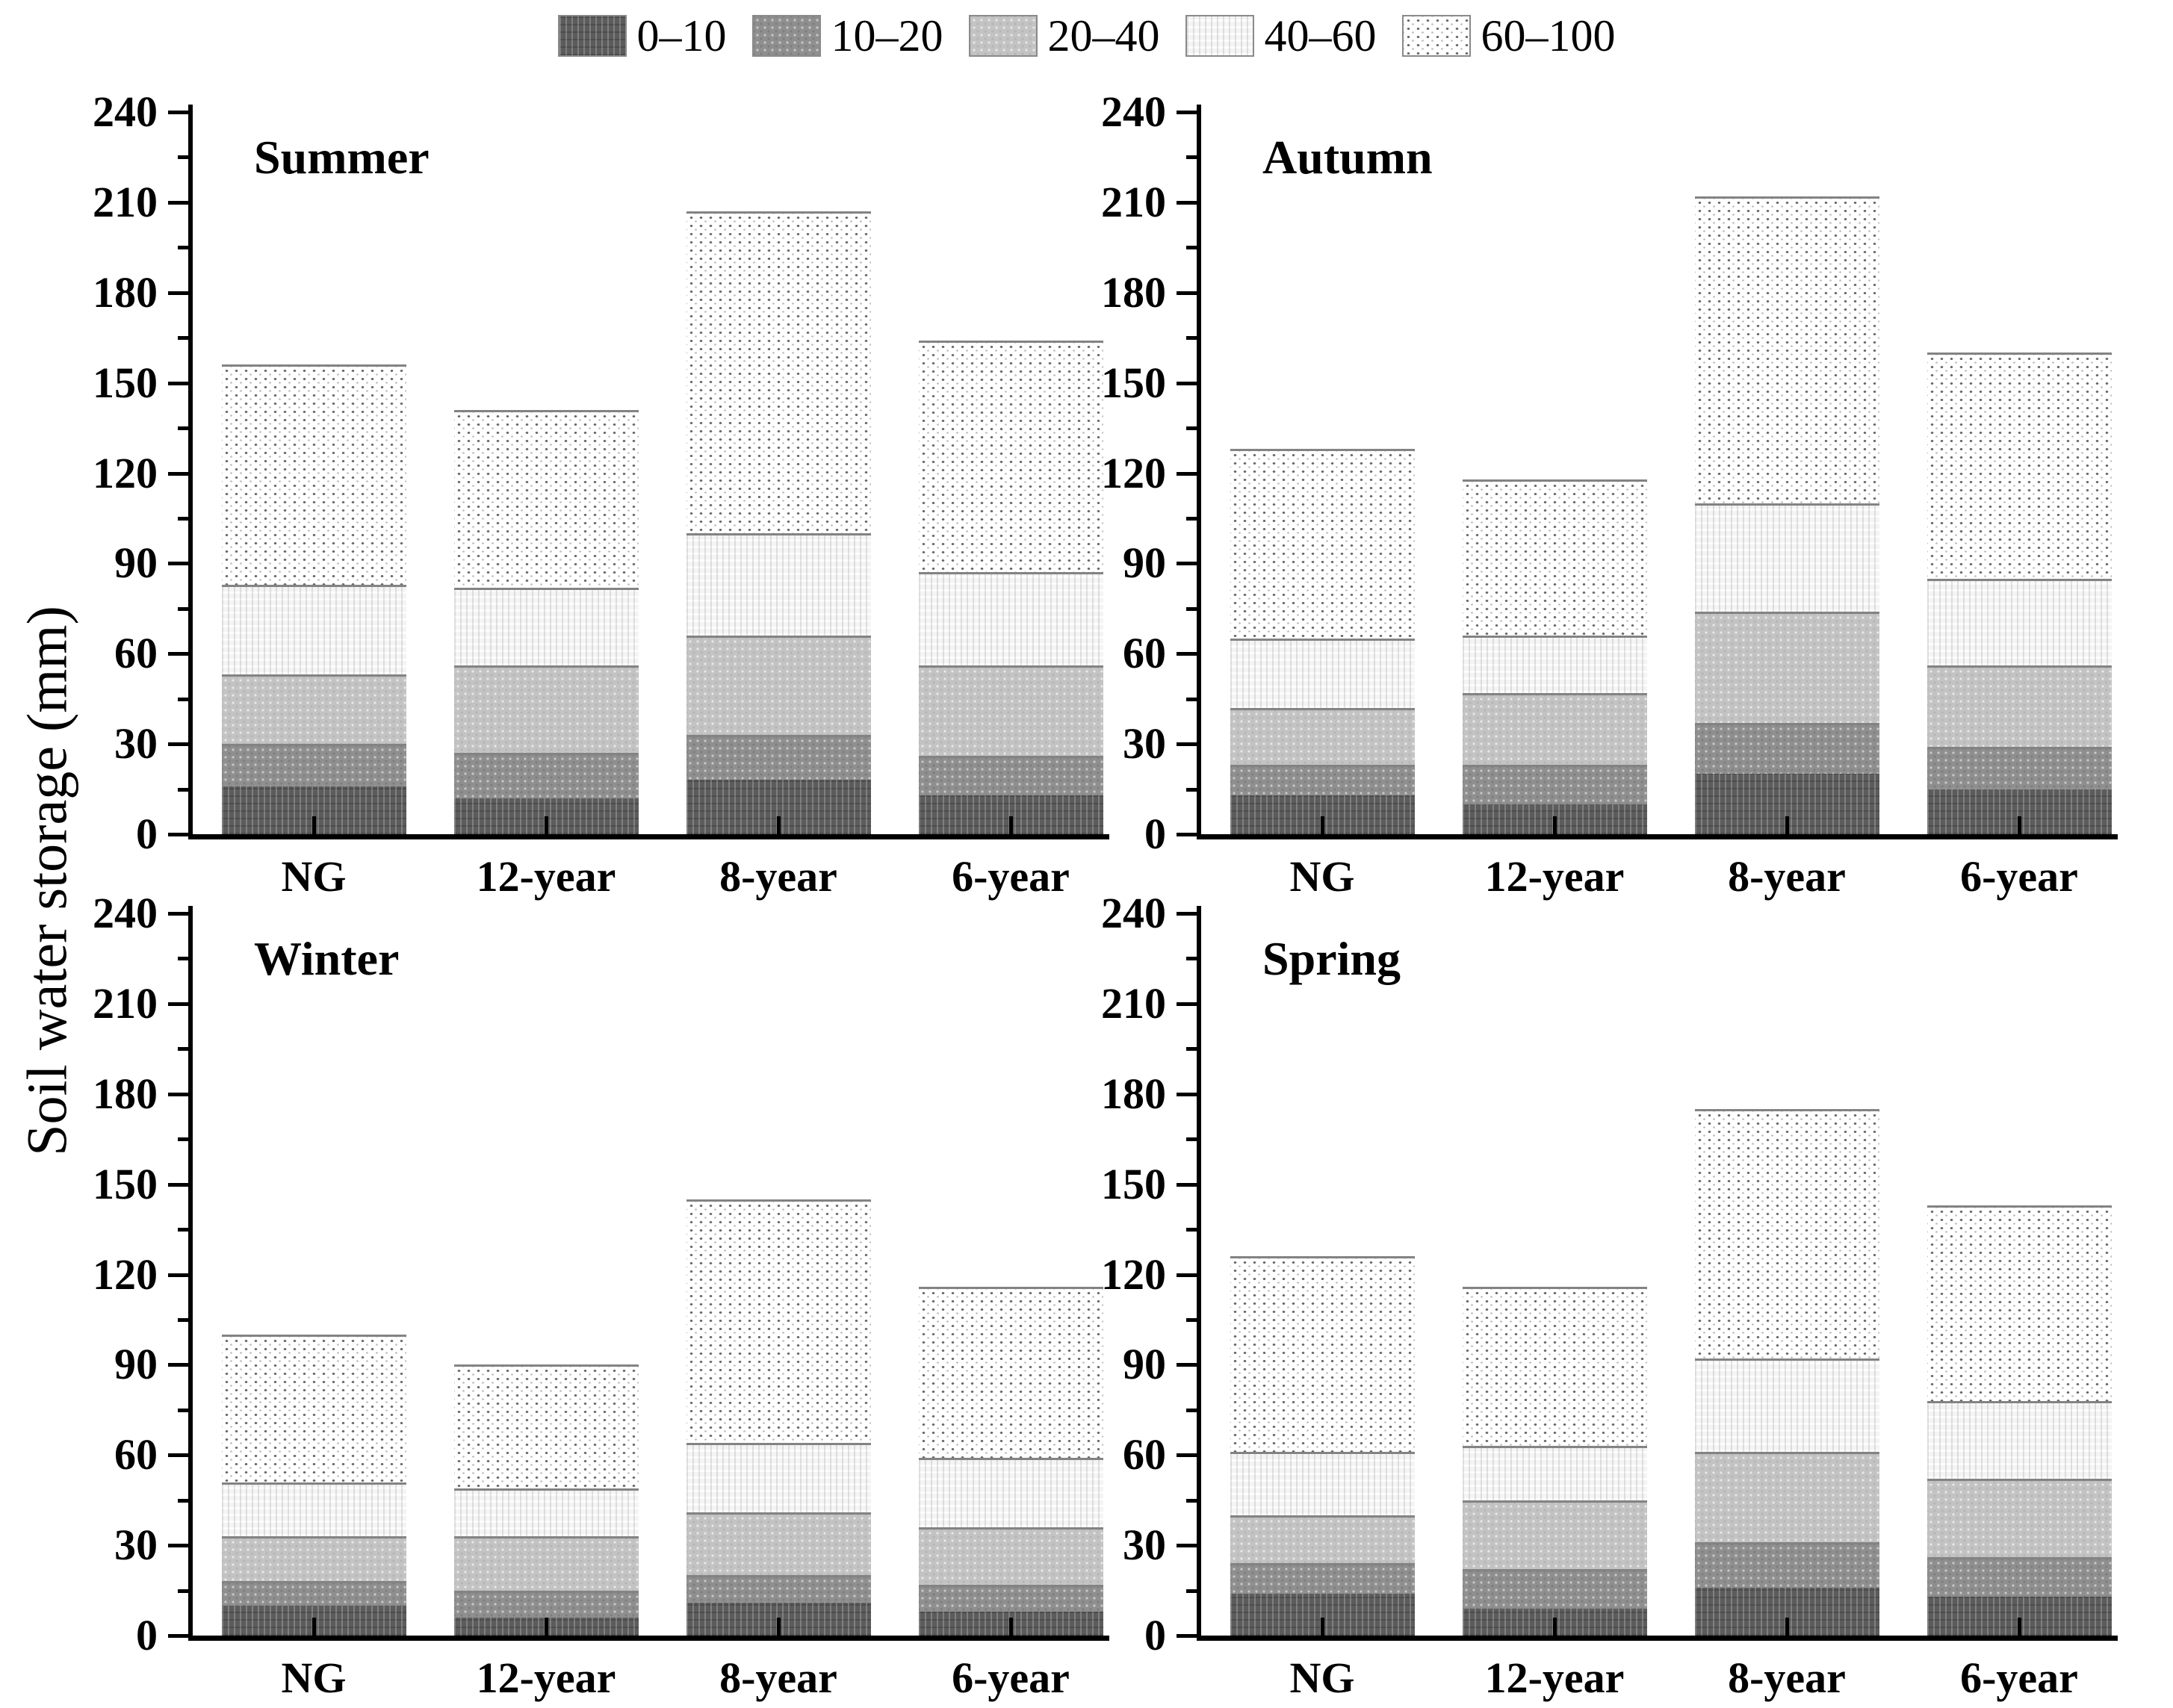 Image resolution: width=2173 pixels, height=1708 pixels. Describe the element at coordinates (1347, 157) in the screenshot. I see `panel-title: Autumn` at that location.